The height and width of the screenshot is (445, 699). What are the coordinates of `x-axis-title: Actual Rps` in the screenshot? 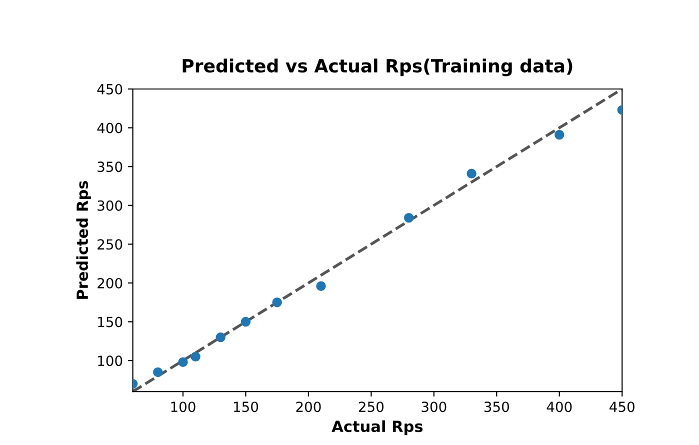 It's located at (377, 428).